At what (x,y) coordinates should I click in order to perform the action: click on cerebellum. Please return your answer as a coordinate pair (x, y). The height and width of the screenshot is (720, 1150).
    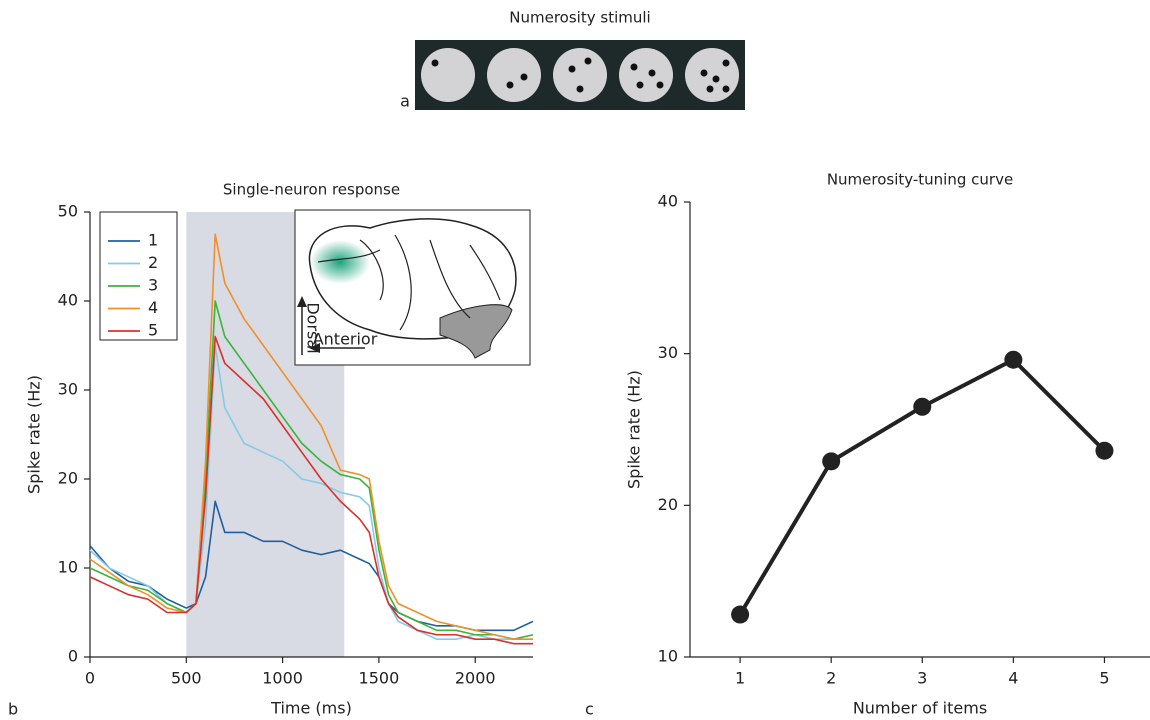
    Looking at the image, I should click on (476, 331).